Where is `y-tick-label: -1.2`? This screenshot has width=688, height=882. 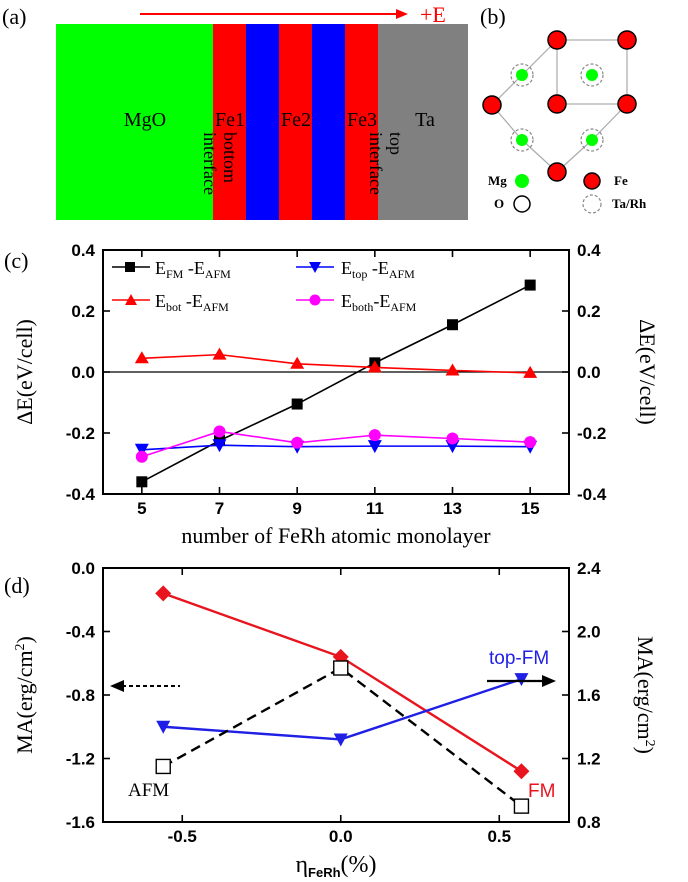 y-tick-label: -1.2 is located at coordinates (80, 759).